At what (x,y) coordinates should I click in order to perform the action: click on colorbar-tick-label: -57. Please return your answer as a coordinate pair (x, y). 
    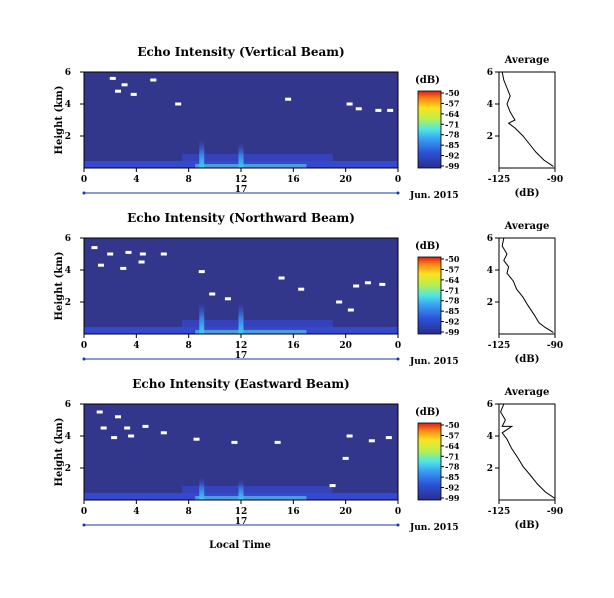
    Looking at the image, I should click on (452, 103).